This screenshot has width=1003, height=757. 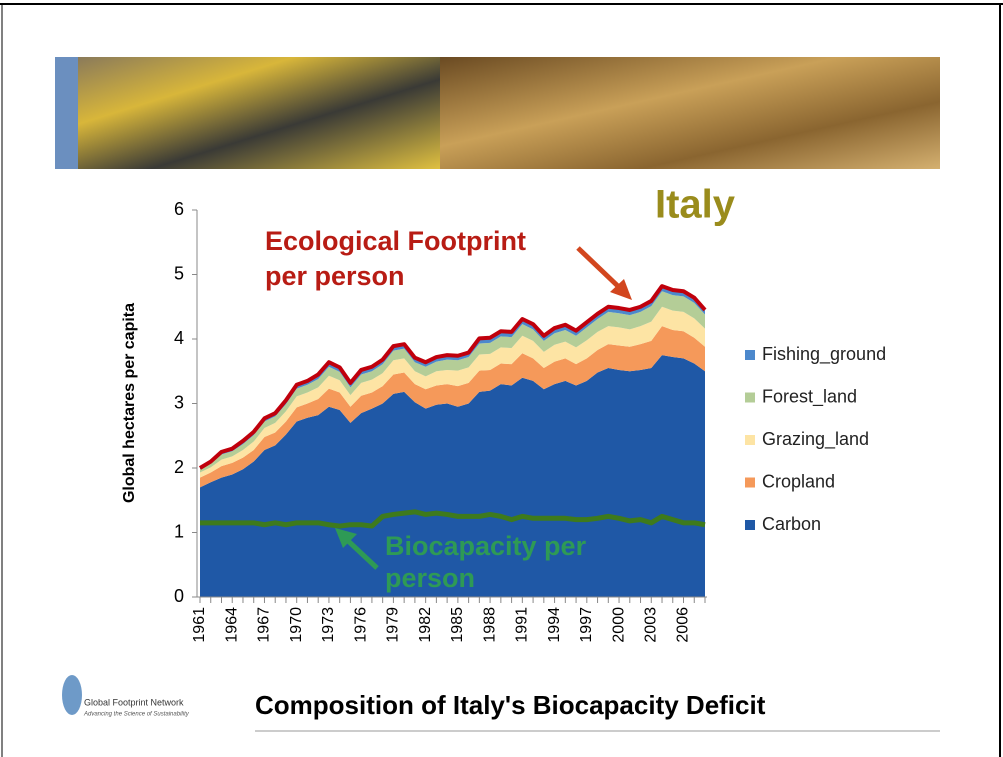 What do you see at coordinates (129, 403) in the screenshot?
I see `y-axis-label: Global hectares per capita` at bounding box center [129, 403].